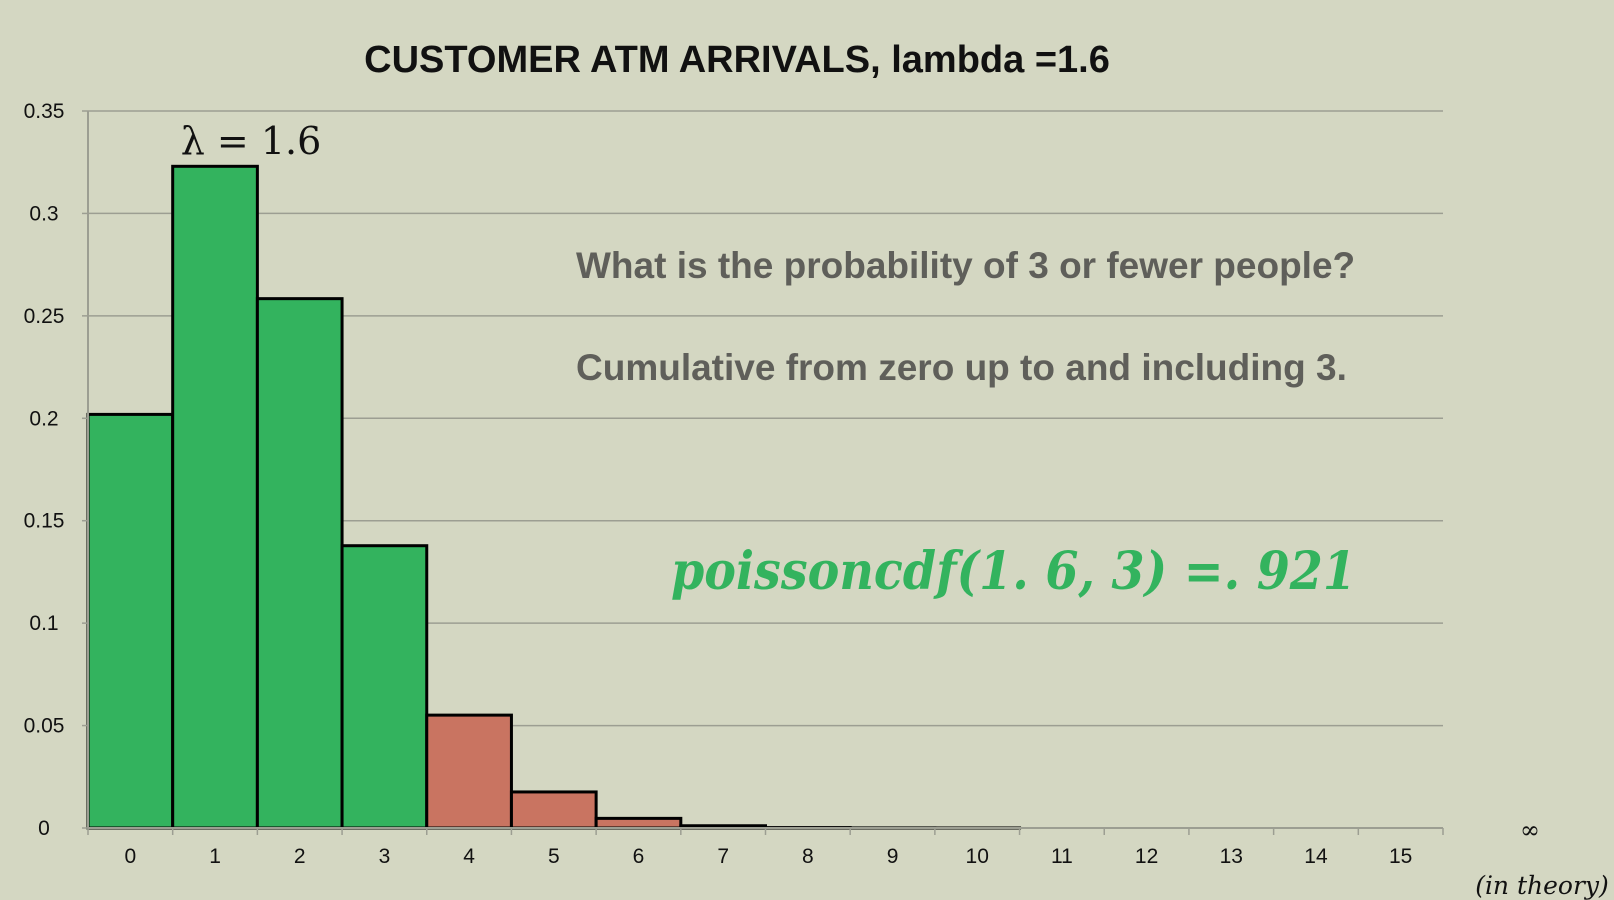  Describe the element at coordinates (723, 856) in the screenshot. I see `x-tick-label: 7` at that location.